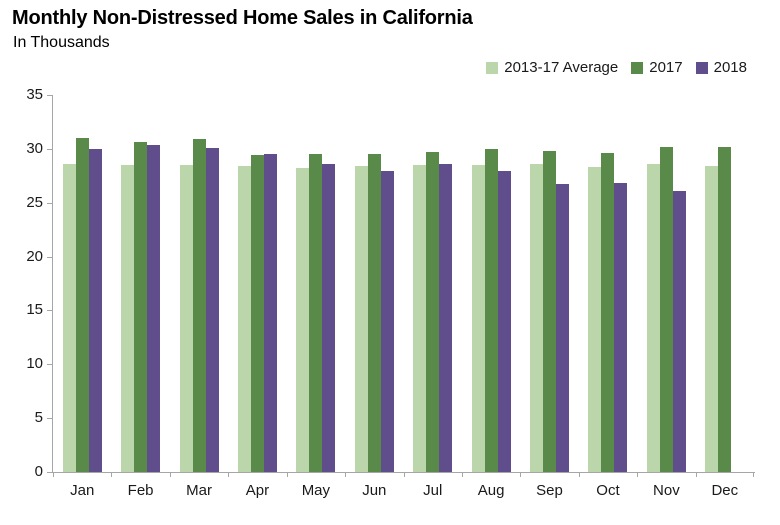 The image size is (780, 525). Describe the element at coordinates (69, 317) in the screenshot. I see `bar-2013-17-average-jan` at that location.